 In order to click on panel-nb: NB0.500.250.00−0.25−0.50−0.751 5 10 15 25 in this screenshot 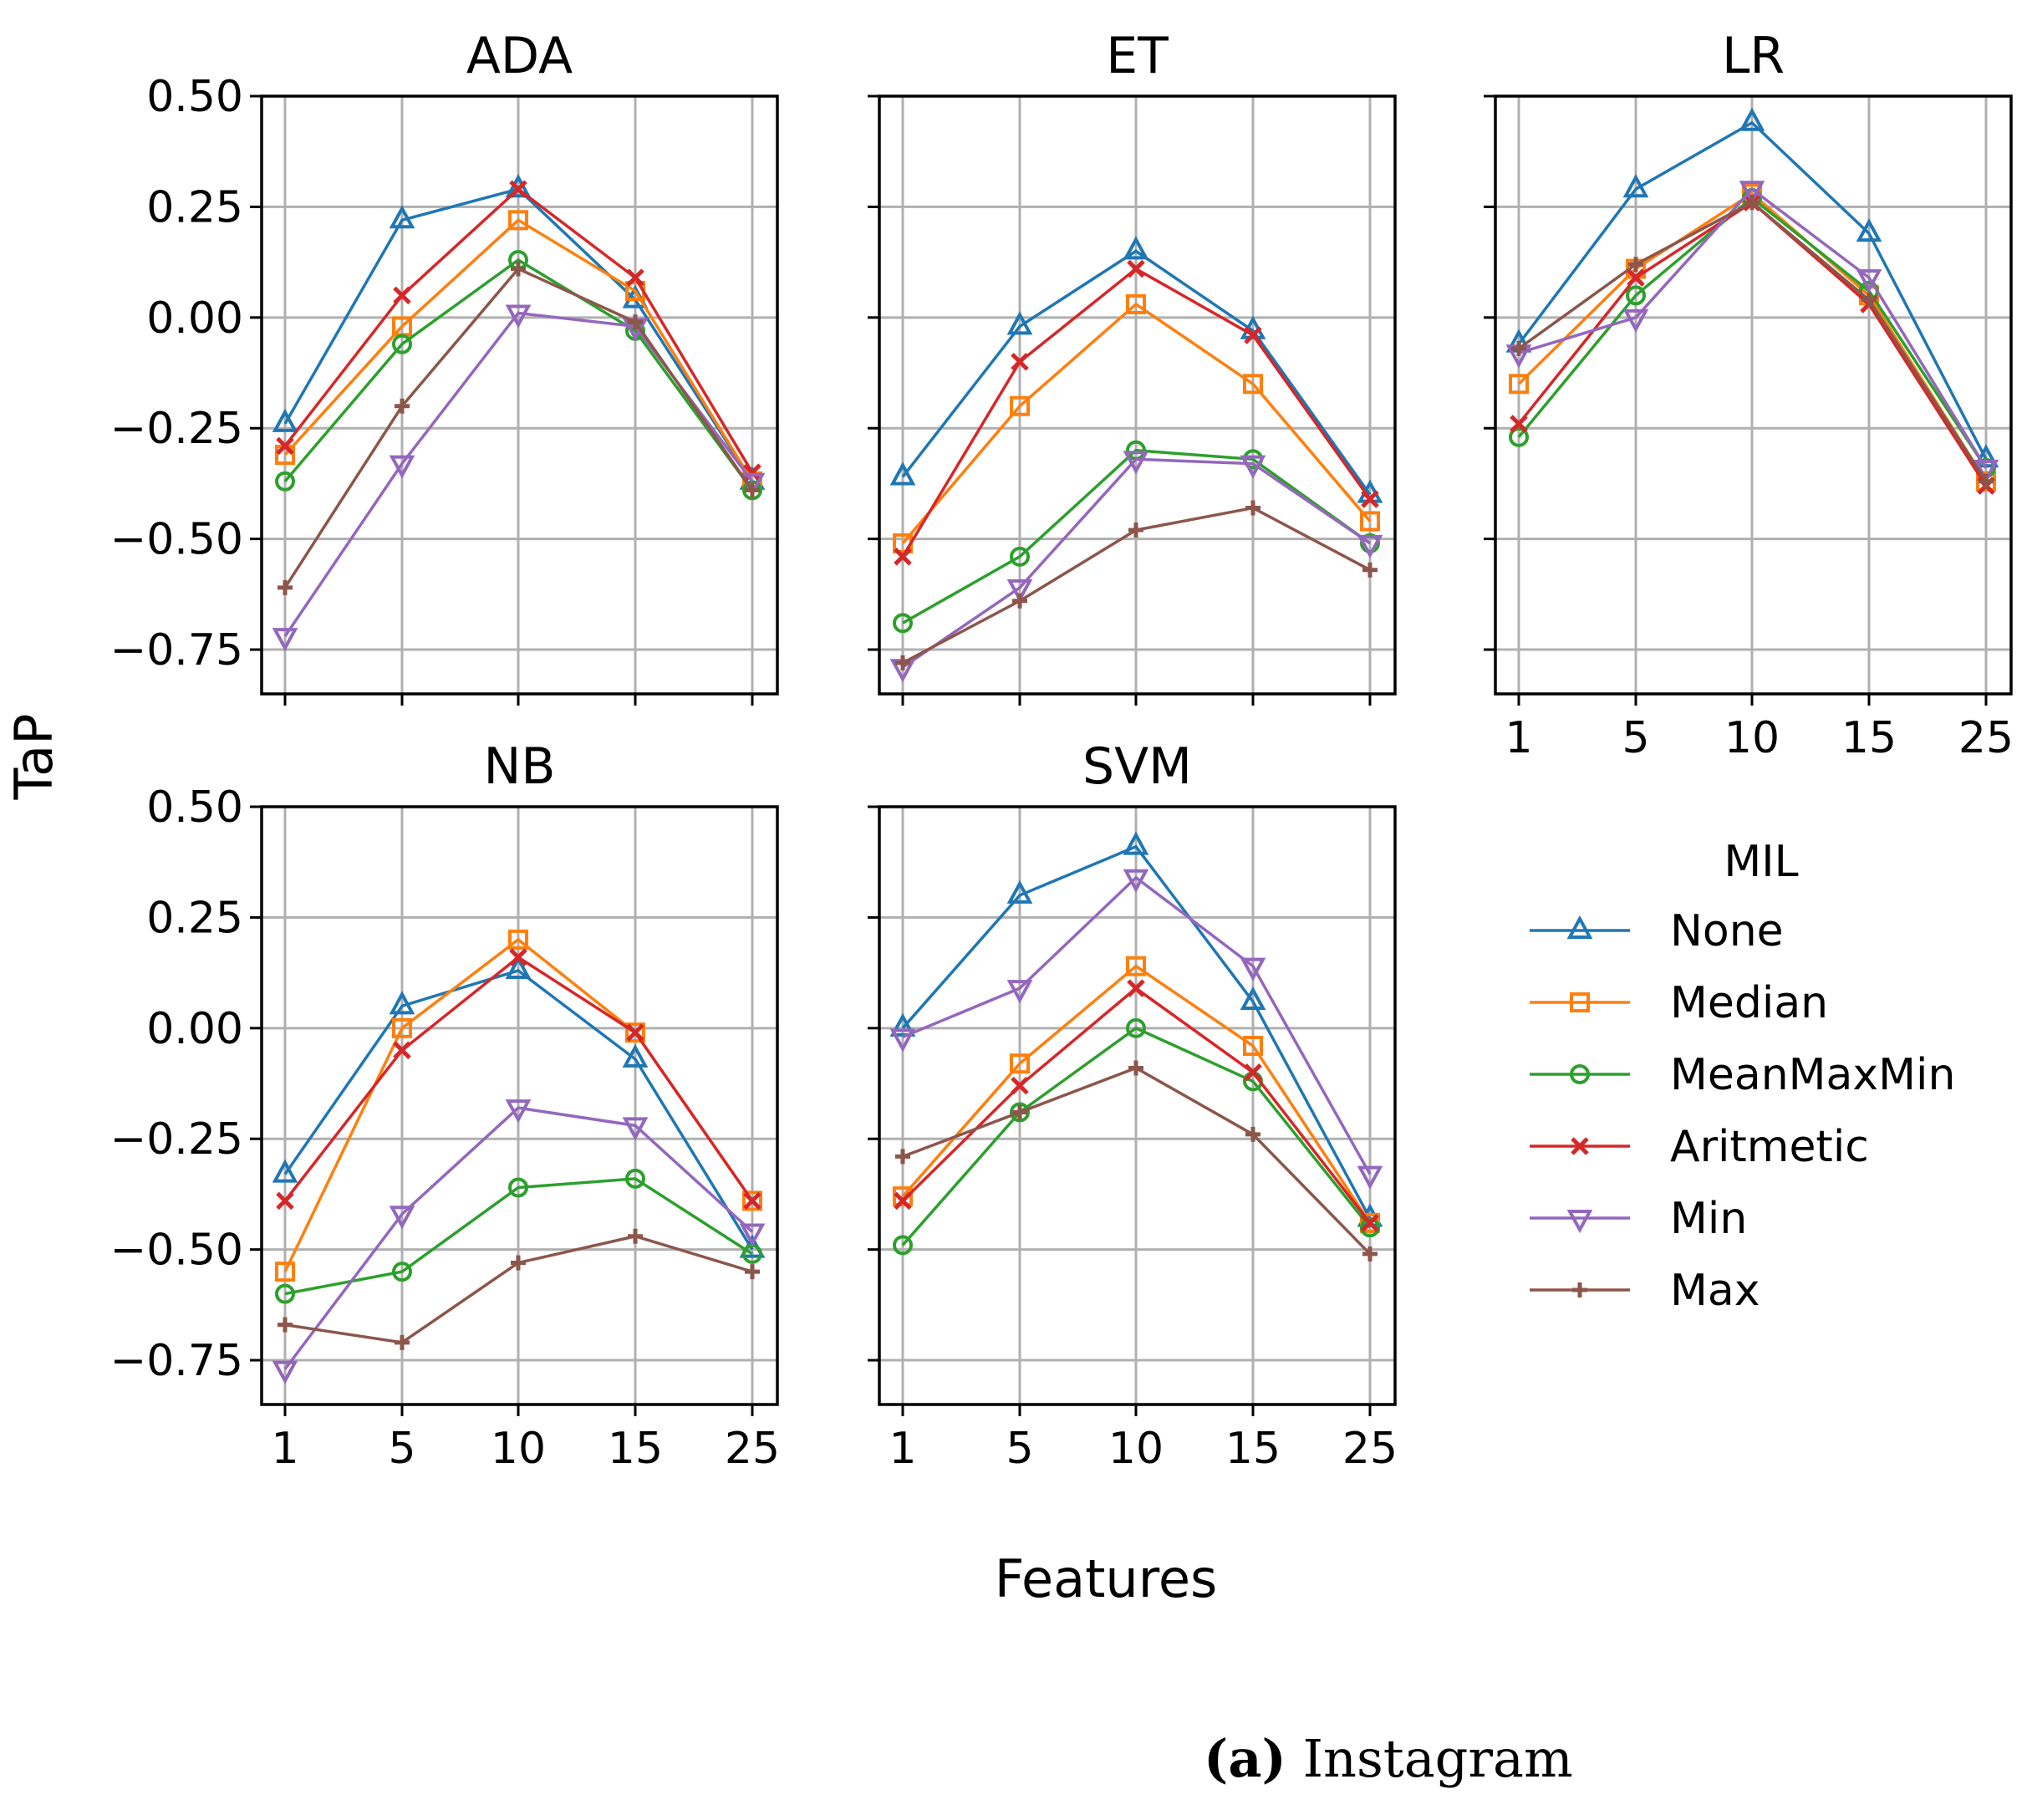, I will do `click(445, 1105)`.